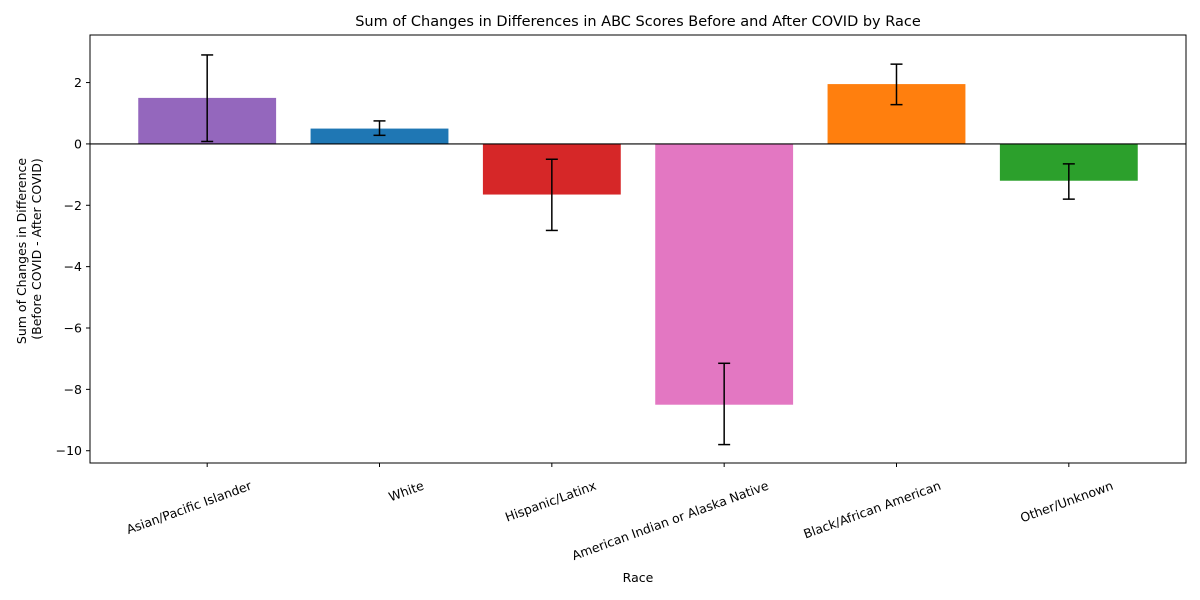 The width and height of the screenshot is (1200, 600). I want to click on y-tick-label: −6, so click(73, 328).